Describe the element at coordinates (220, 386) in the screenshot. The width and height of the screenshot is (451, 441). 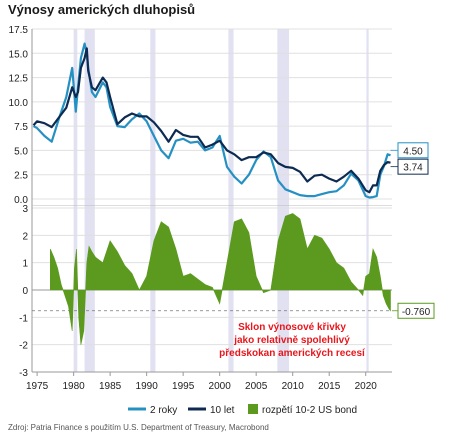
I see `x-tick-label: 2000` at that location.